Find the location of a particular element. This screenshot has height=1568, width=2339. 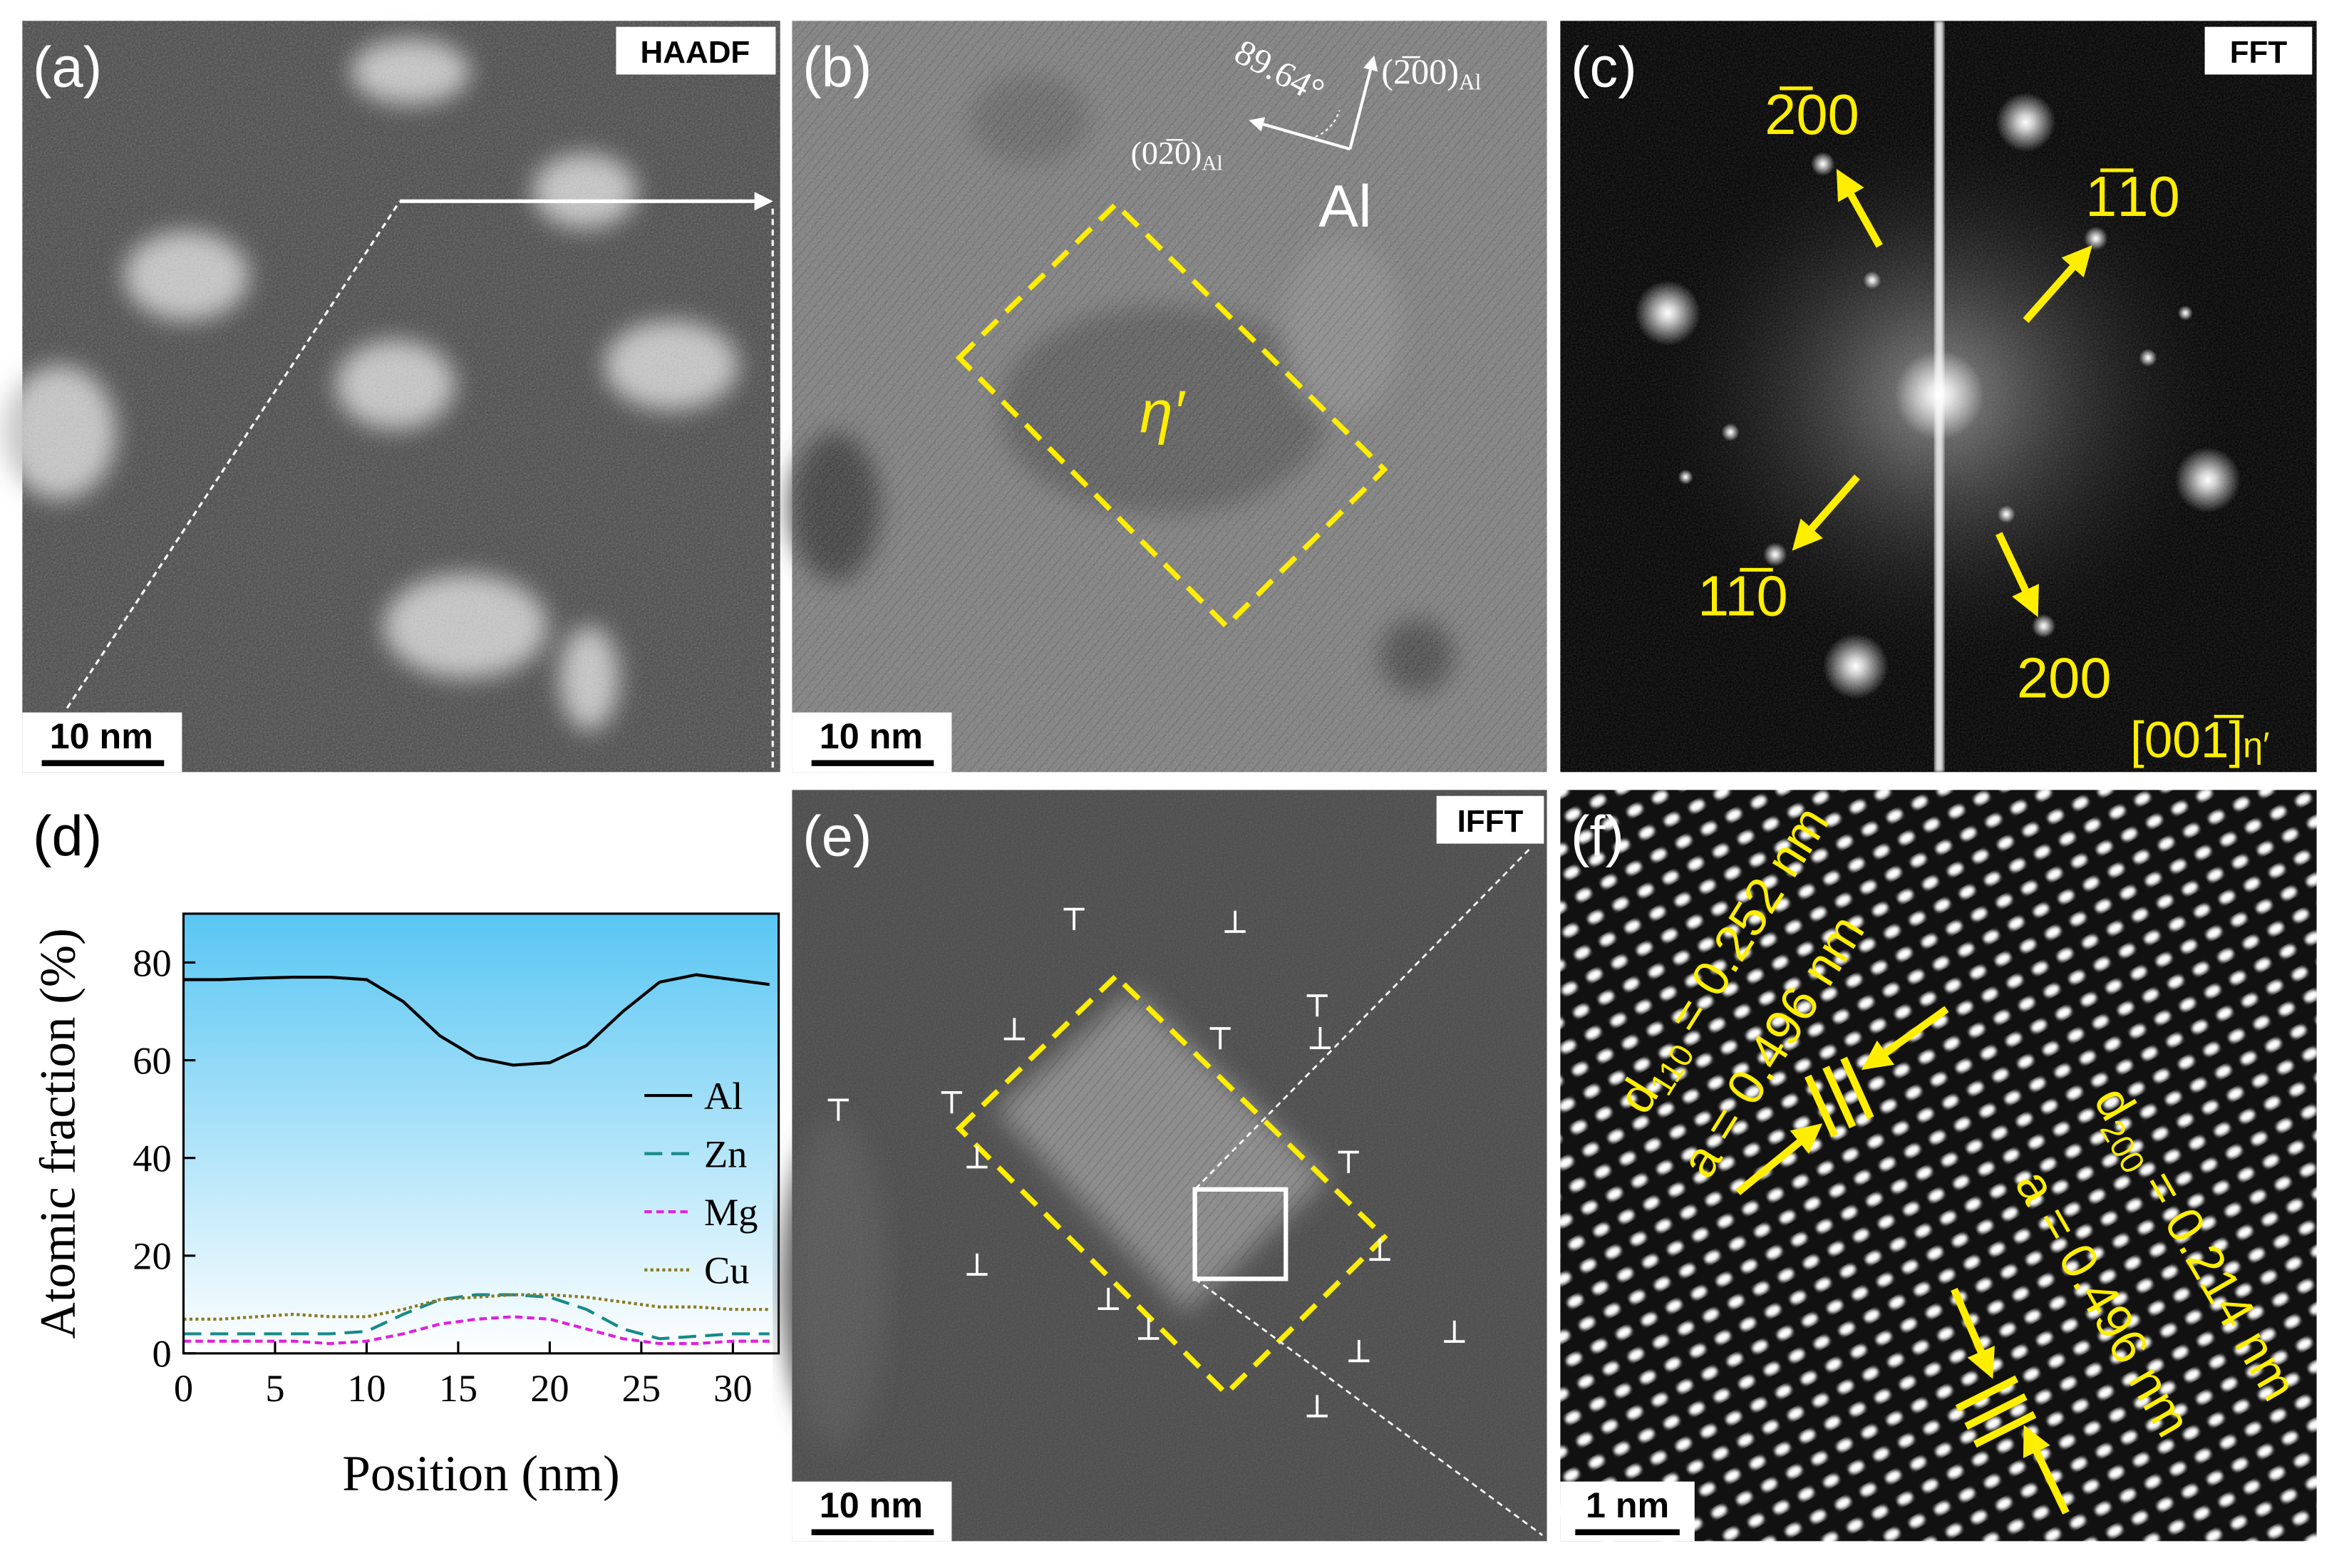

zone-axis-index: [001̅] is located at coordinates (2187, 740).